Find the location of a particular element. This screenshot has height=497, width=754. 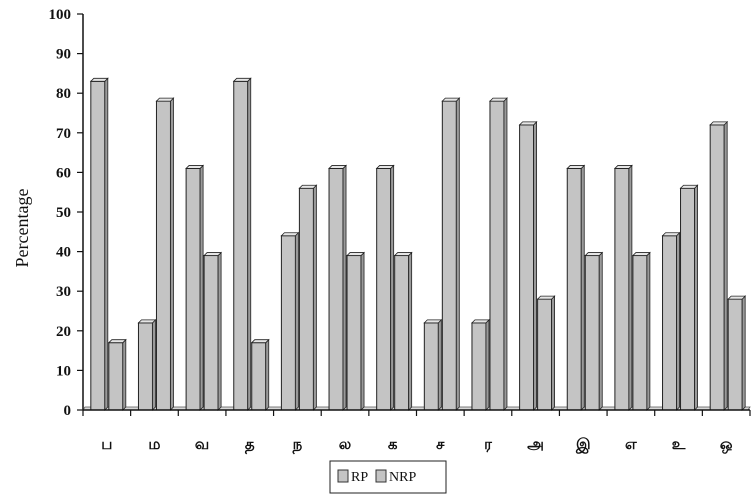

x-category-label: த is located at coordinates (250, 444).